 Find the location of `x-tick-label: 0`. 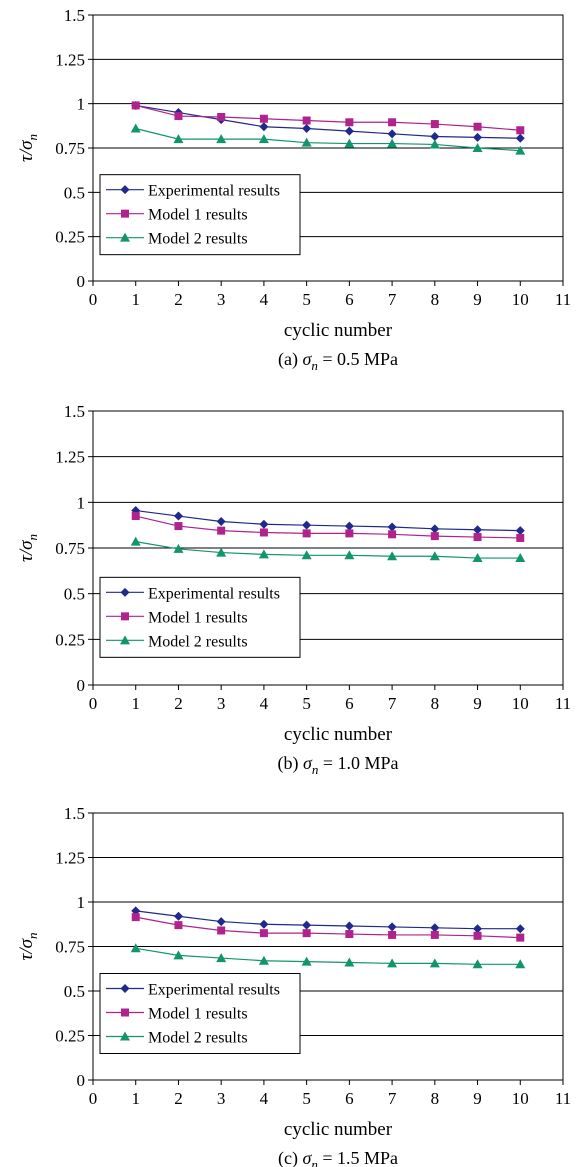

x-tick-label: 0 is located at coordinates (93, 1098).